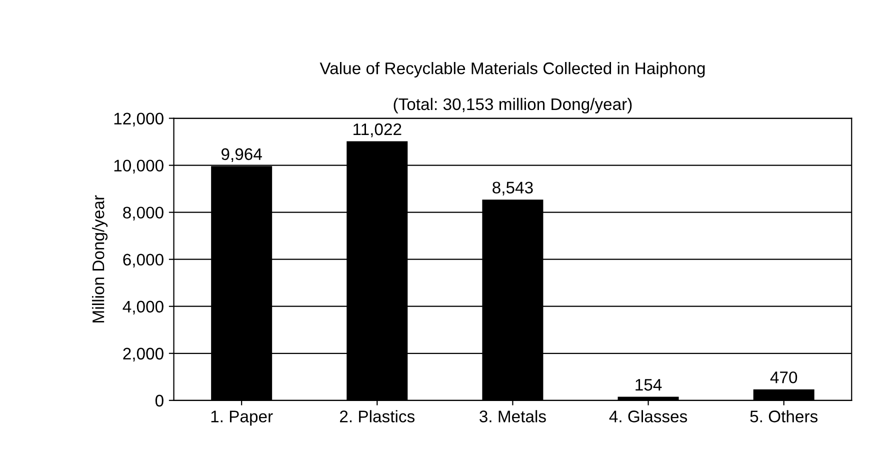  What do you see at coordinates (242, 418) in the screenshot?
I see `x-tick-label: 1. Paper` at bounding box center [242, 418].